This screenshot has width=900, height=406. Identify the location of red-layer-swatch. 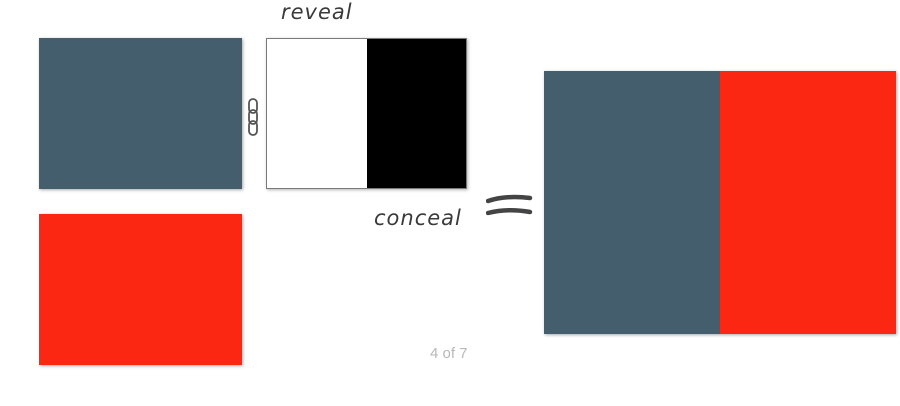
(140, 289).